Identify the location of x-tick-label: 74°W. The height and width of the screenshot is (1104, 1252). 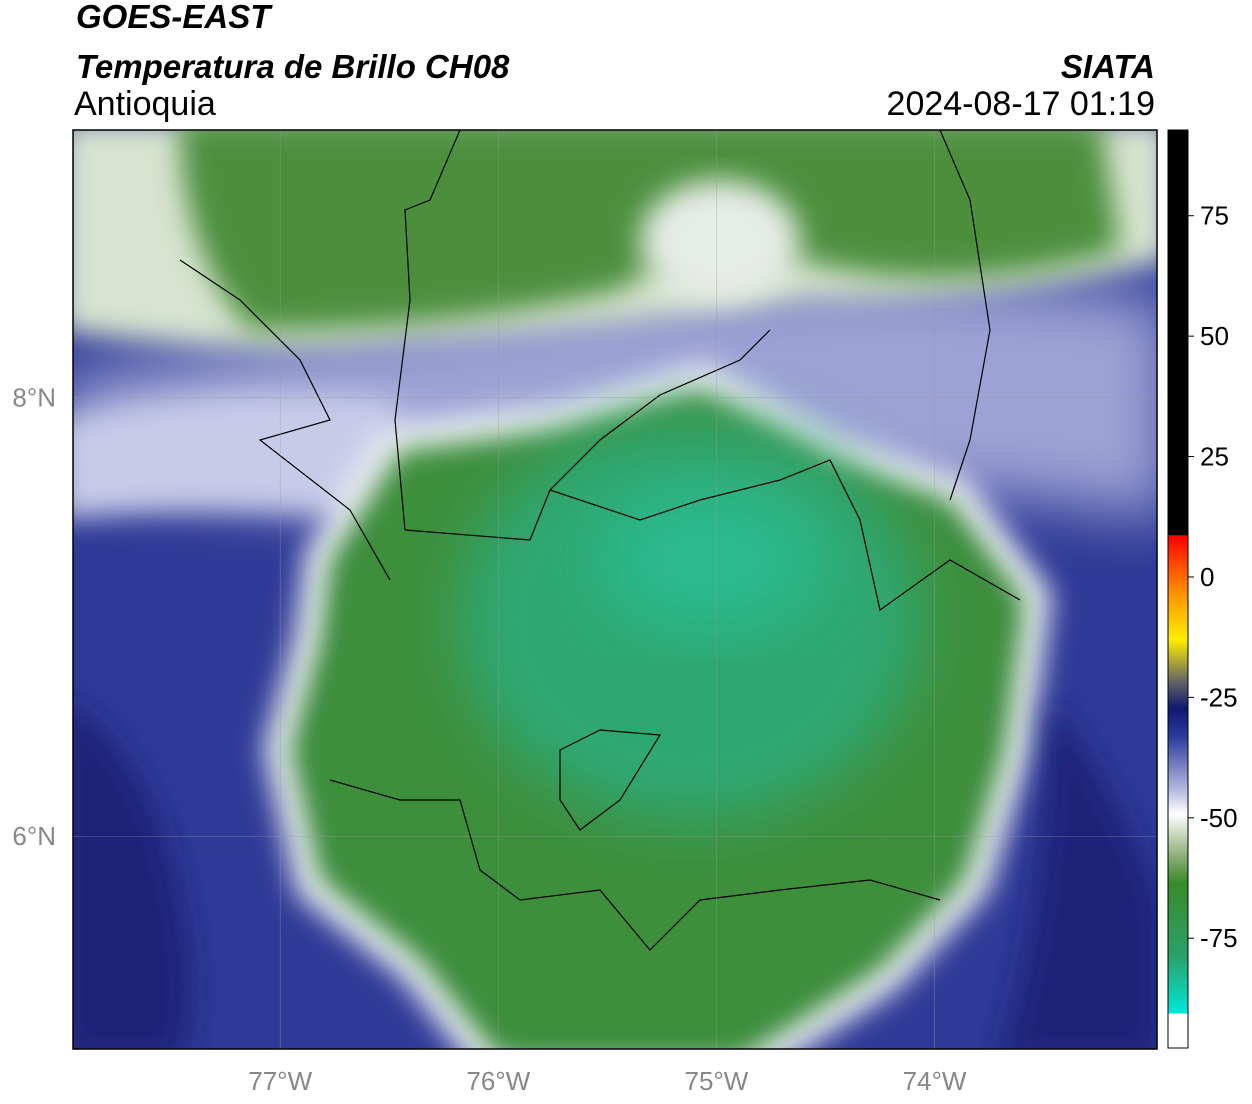
(935, 1081).